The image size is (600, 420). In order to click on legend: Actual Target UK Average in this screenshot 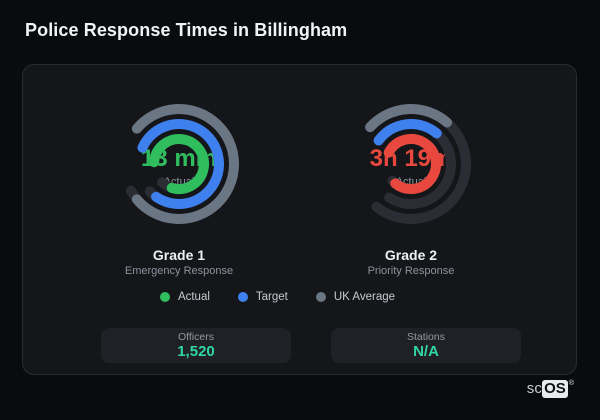, I will do `click(277, 297)`.